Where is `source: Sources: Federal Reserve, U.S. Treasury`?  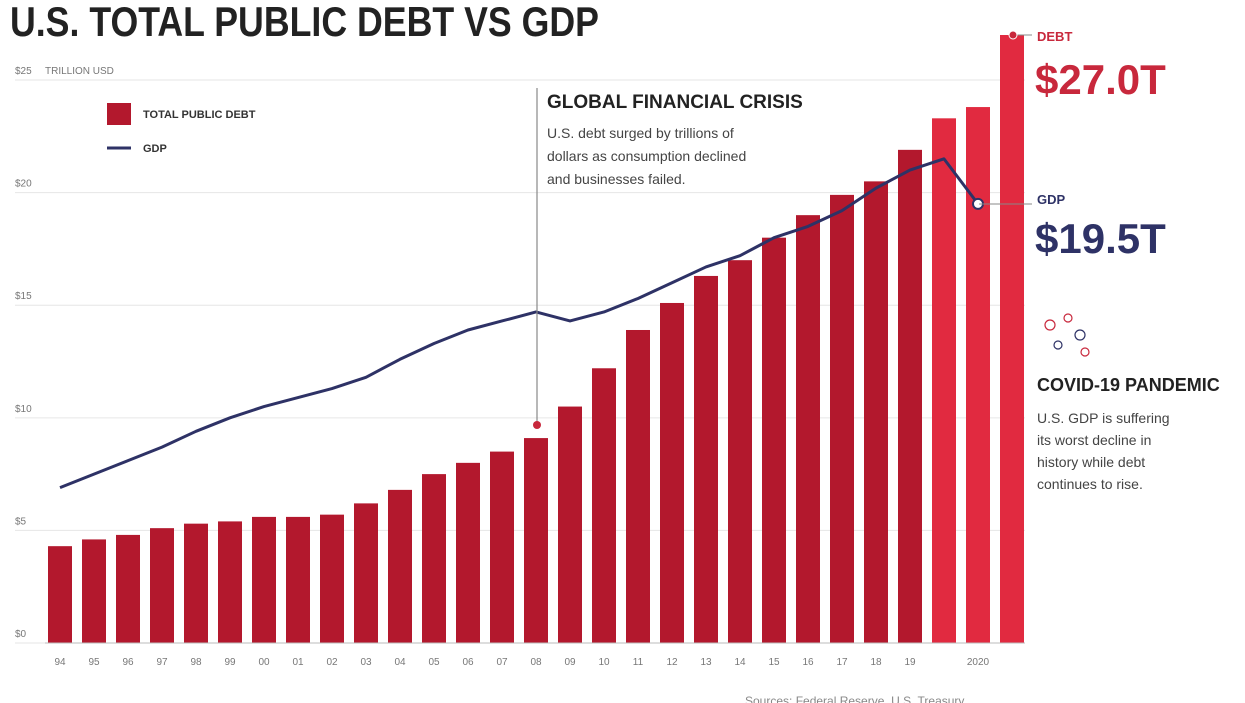
source: Sources: Federal Reserve, U.S. Treasury is located at coordinates (854, 698).